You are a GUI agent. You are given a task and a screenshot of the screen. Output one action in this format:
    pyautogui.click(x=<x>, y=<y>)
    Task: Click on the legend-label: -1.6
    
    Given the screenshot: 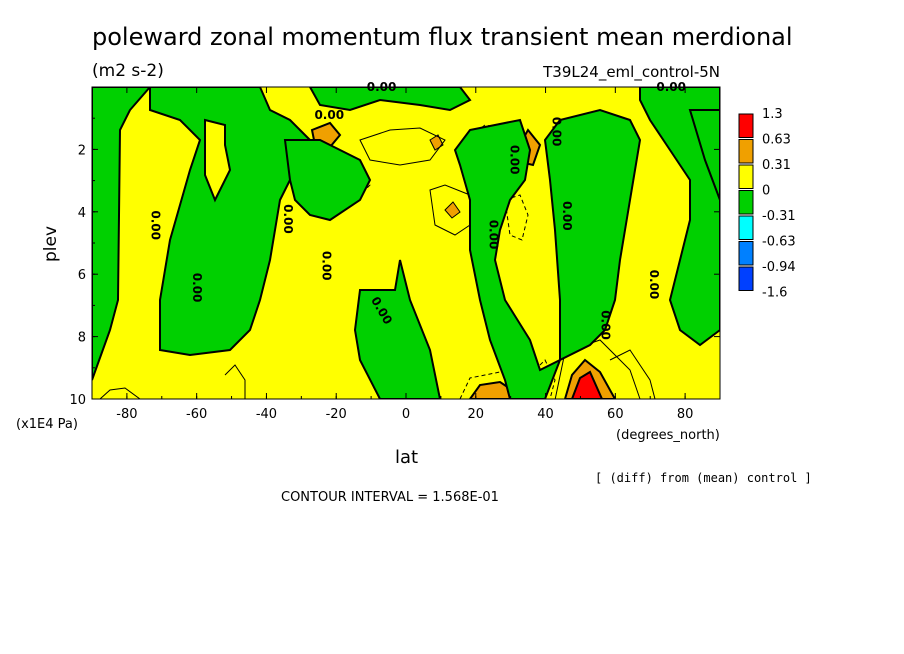 What is the action you would take?
    pyautogui.click(x=774, y=293)
    